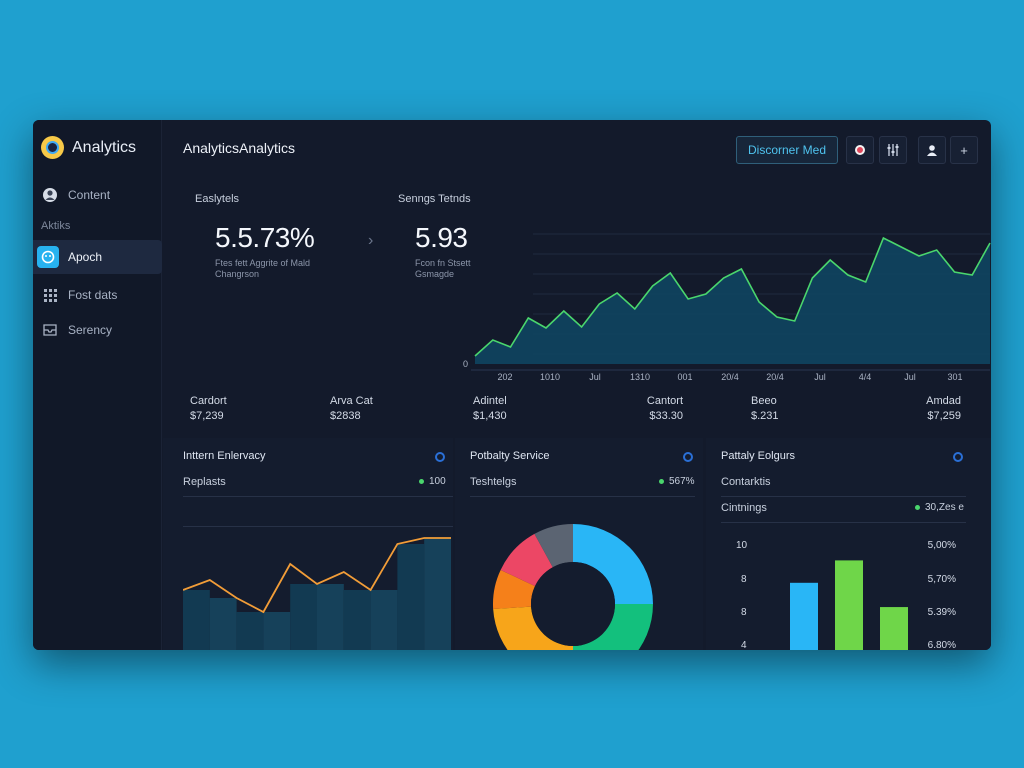  Describe the element at coordinates (550, 377) in the screenshot. I see `x-tick-label: 1010` at that location.